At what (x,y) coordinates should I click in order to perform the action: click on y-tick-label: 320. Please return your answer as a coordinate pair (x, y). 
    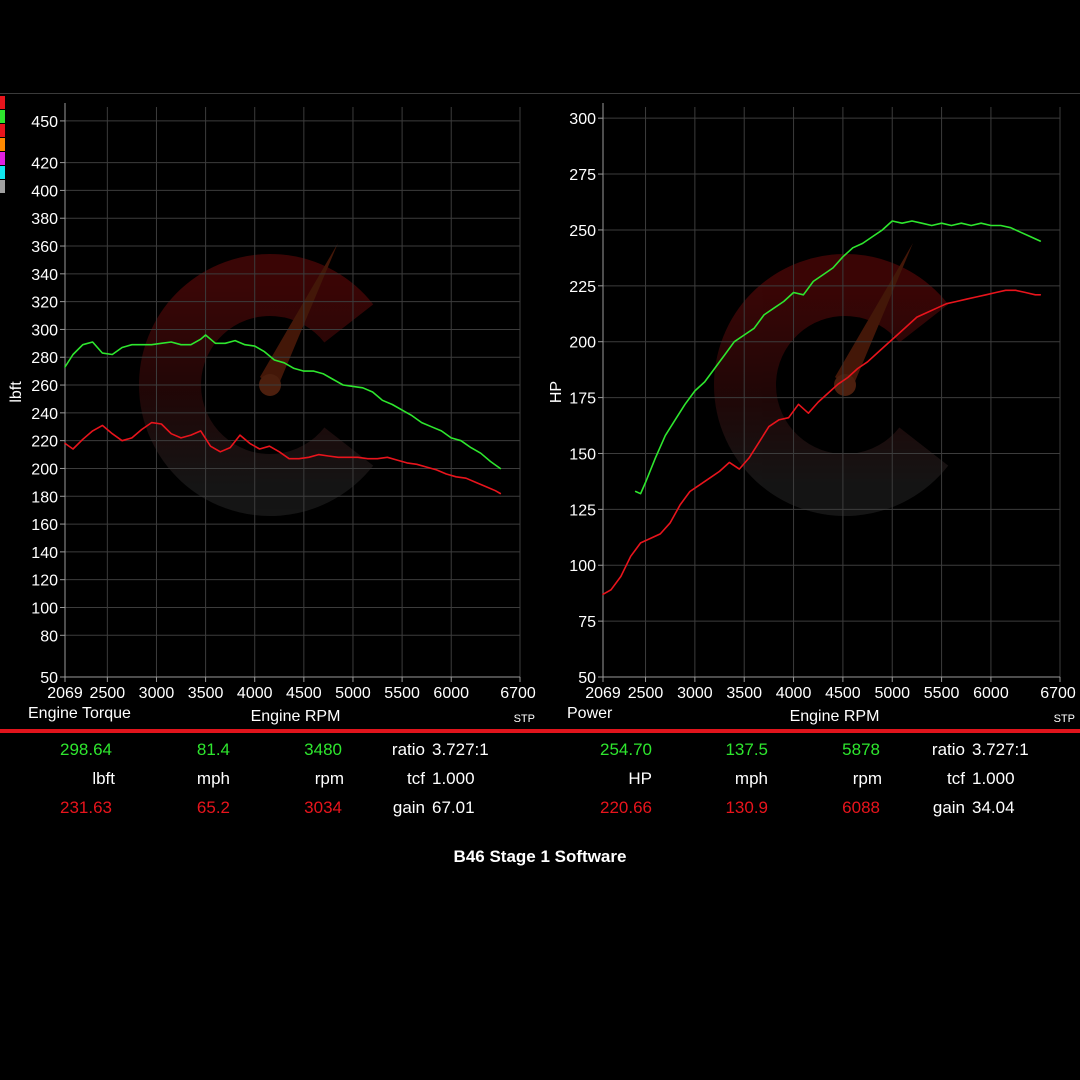
    Looking at the image, I should click on (44, 303).